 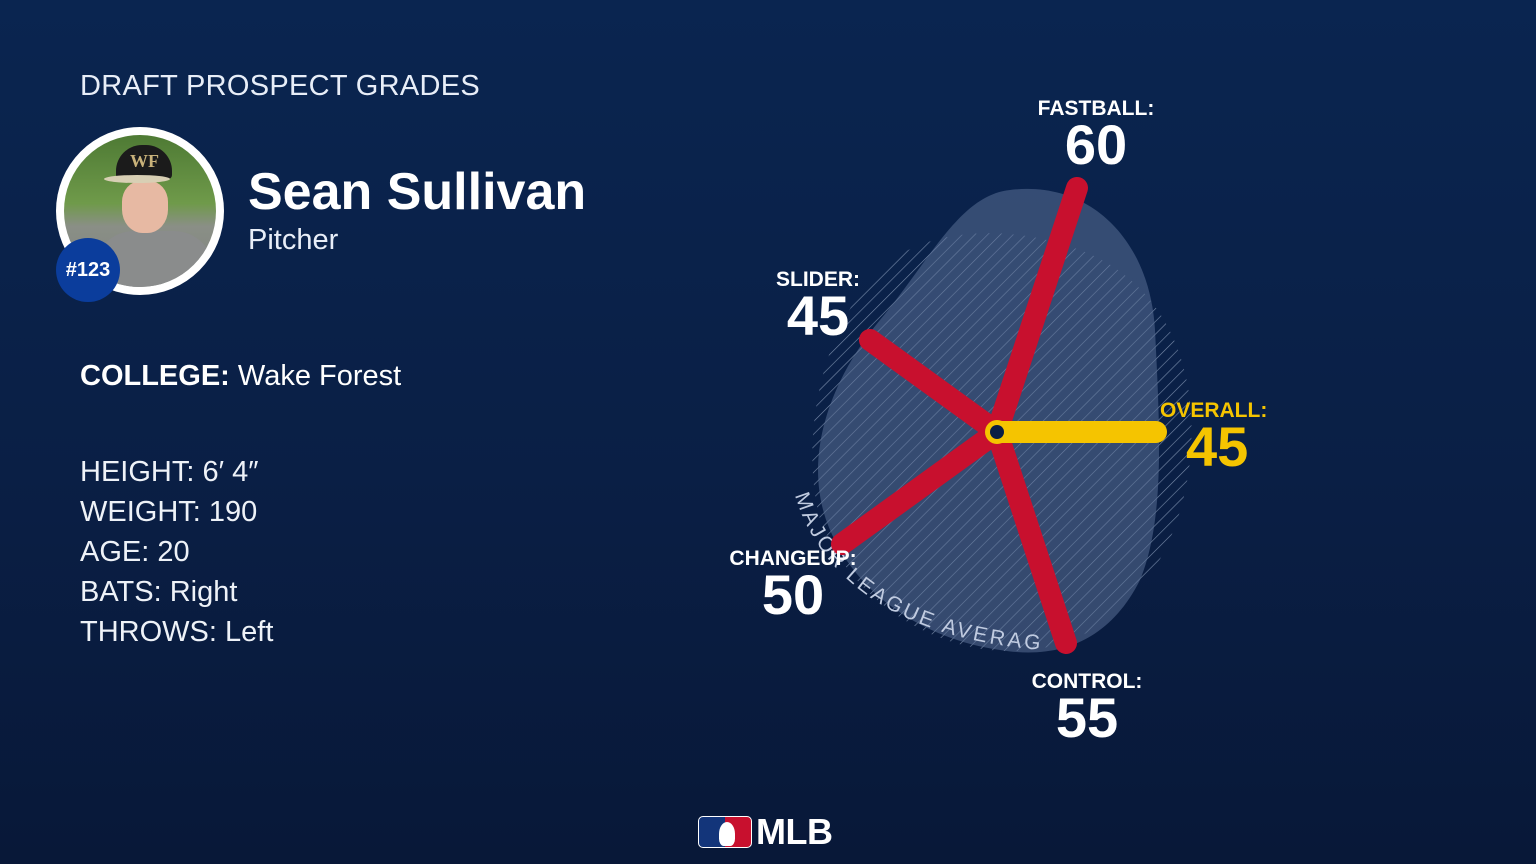 I want to click on grade-bars, so click(x=999, y=415).